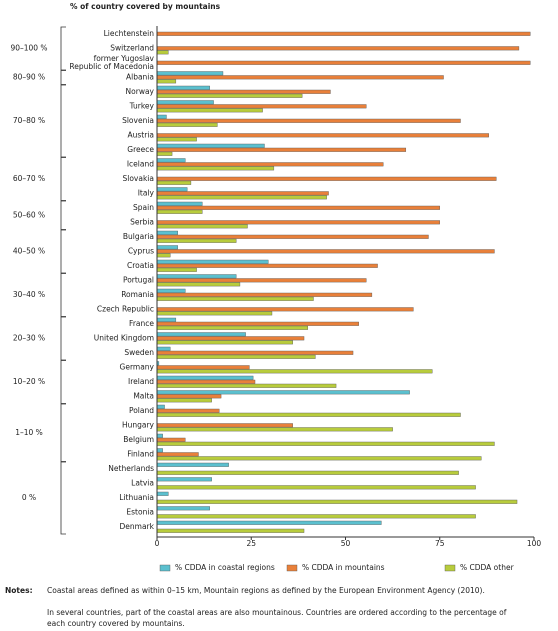 The image size is (558, 631). What do you see at coordinates (145, 6) in the screenshot?
I see `chart-title: % of country covered by mountains` at bounding box center [145, 6].